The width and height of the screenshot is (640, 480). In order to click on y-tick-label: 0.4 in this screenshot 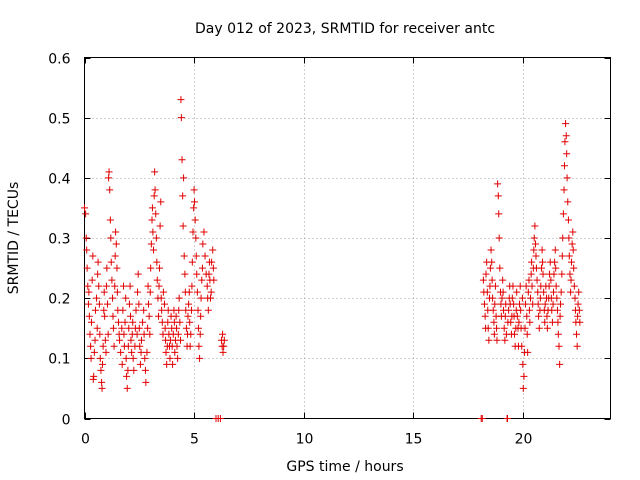, I will do `click(59, 180)`.